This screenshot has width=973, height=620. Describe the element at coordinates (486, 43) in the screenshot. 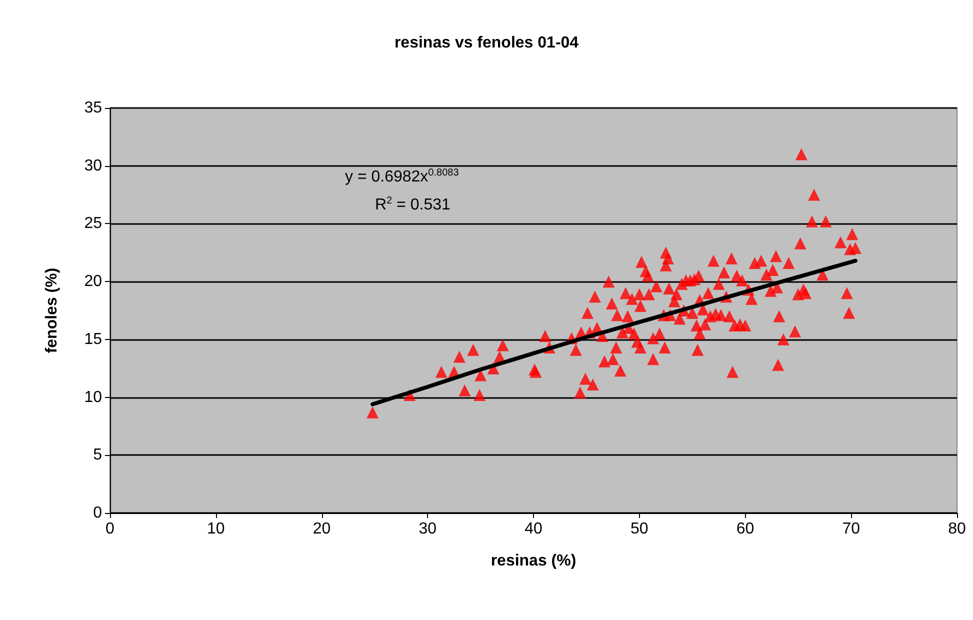

I see `chart-title: resinas vs fenoles 01-04` at that location.